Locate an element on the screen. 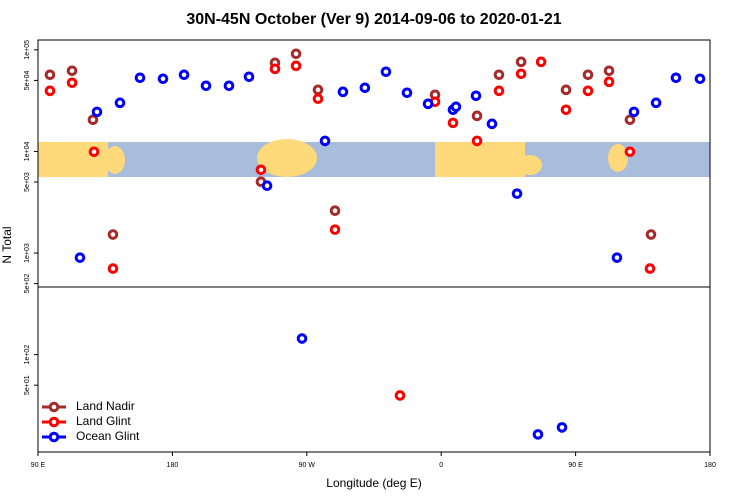  legend-label: Land Nadir is located at coordinates (105, 406).